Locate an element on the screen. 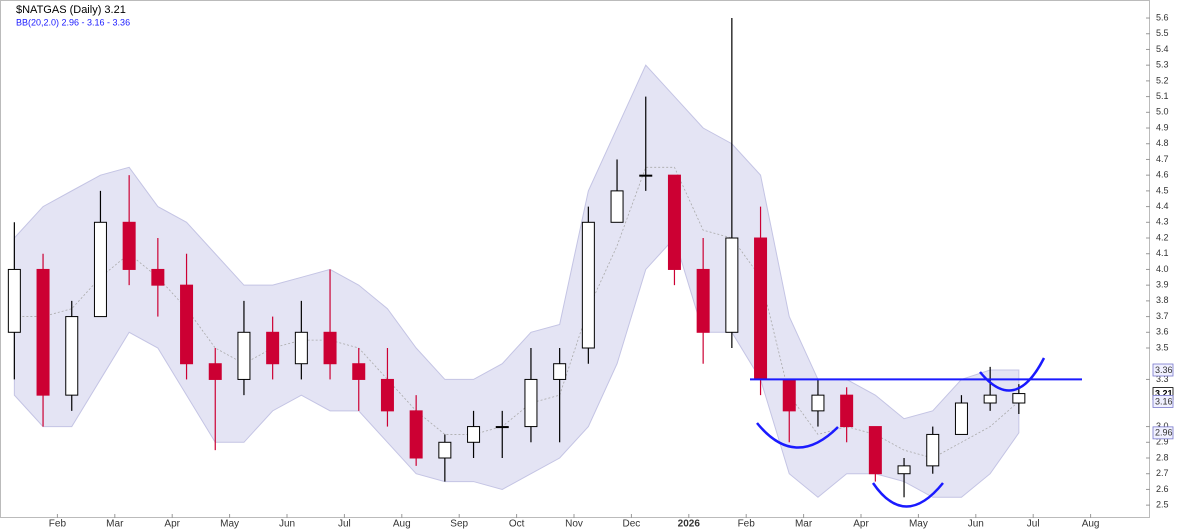  x-tick-label: Nov is located at coordinates (574, 524).